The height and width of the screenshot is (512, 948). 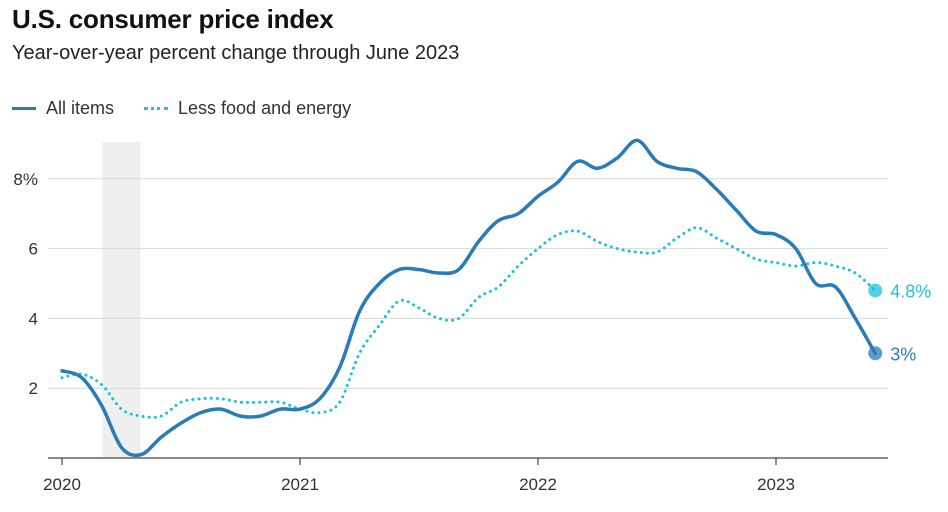 I want to click on legend-item-less-food-and-energy: Less food and energy, so click(x=247, y=108).